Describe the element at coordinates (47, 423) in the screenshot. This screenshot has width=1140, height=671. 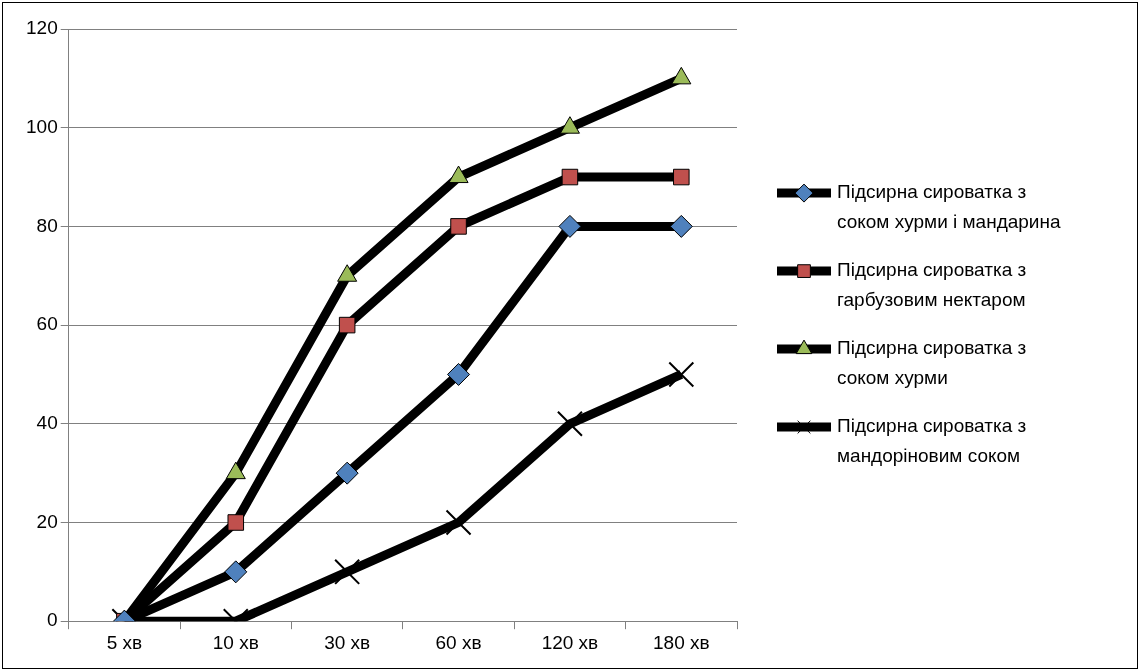
I see `y-tick-label: 40` at that location.